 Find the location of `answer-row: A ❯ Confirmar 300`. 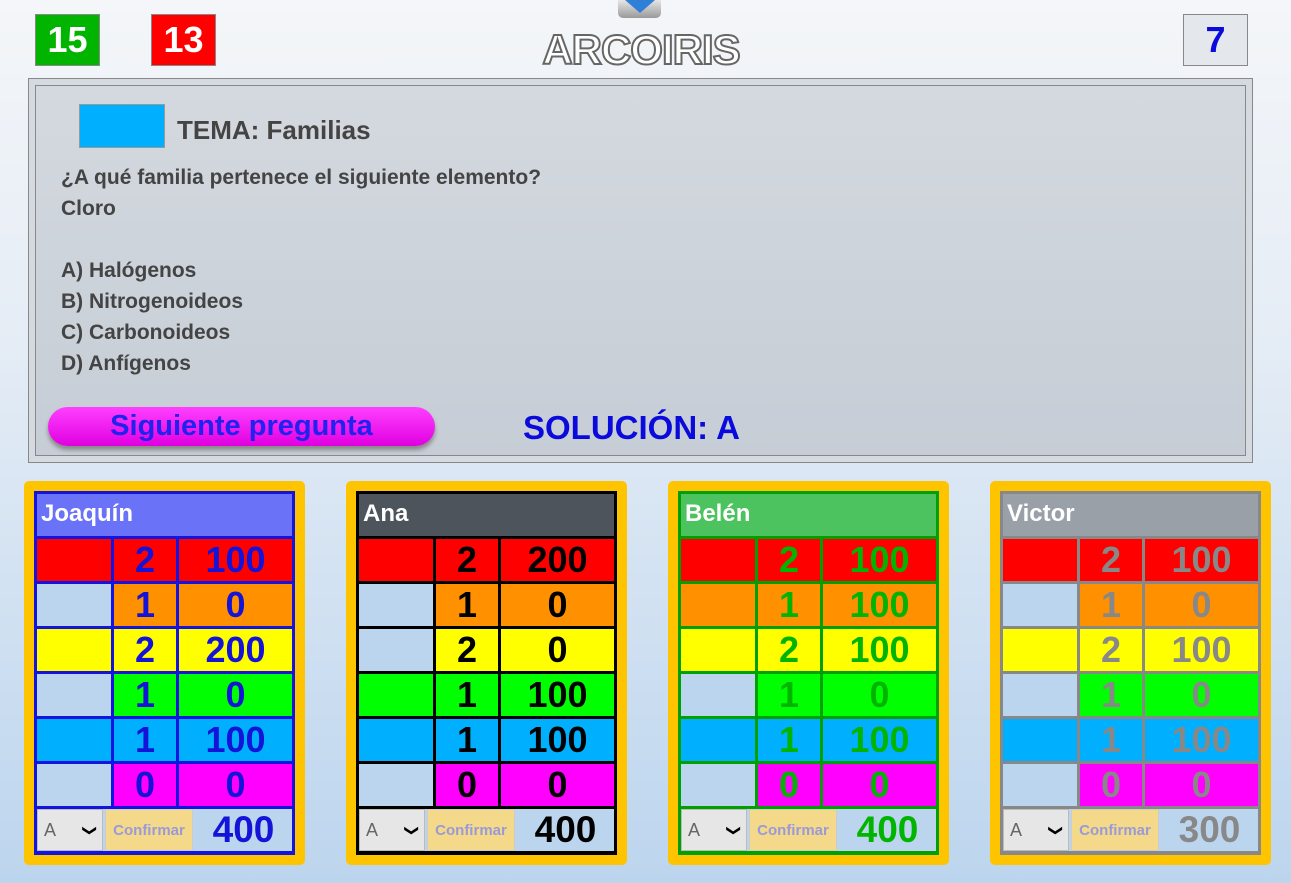

answer-row: A ❯ Confirmar 300 is located at coordinates (1130, 830).